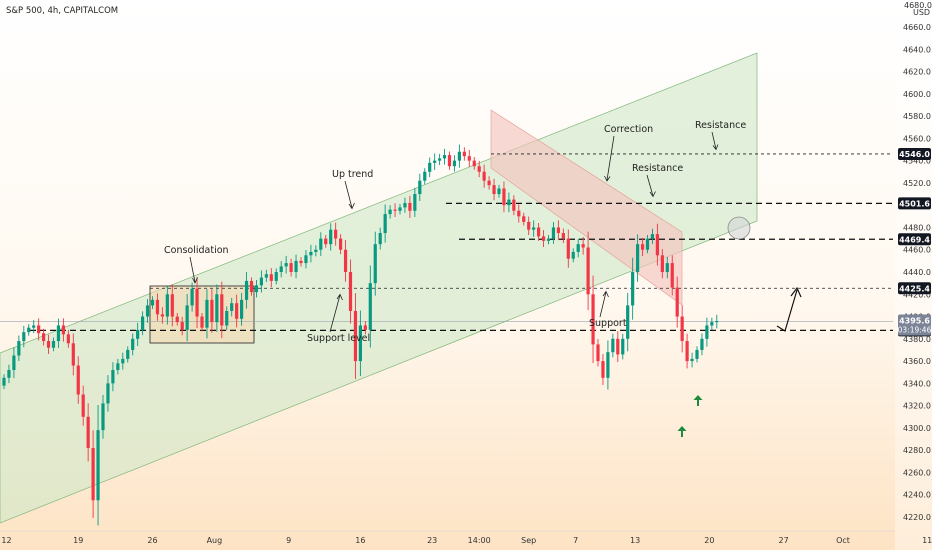 The height and width of the screenshot is (550, 932). I want to click on x-tick-label: Aug, so click(215, 540).